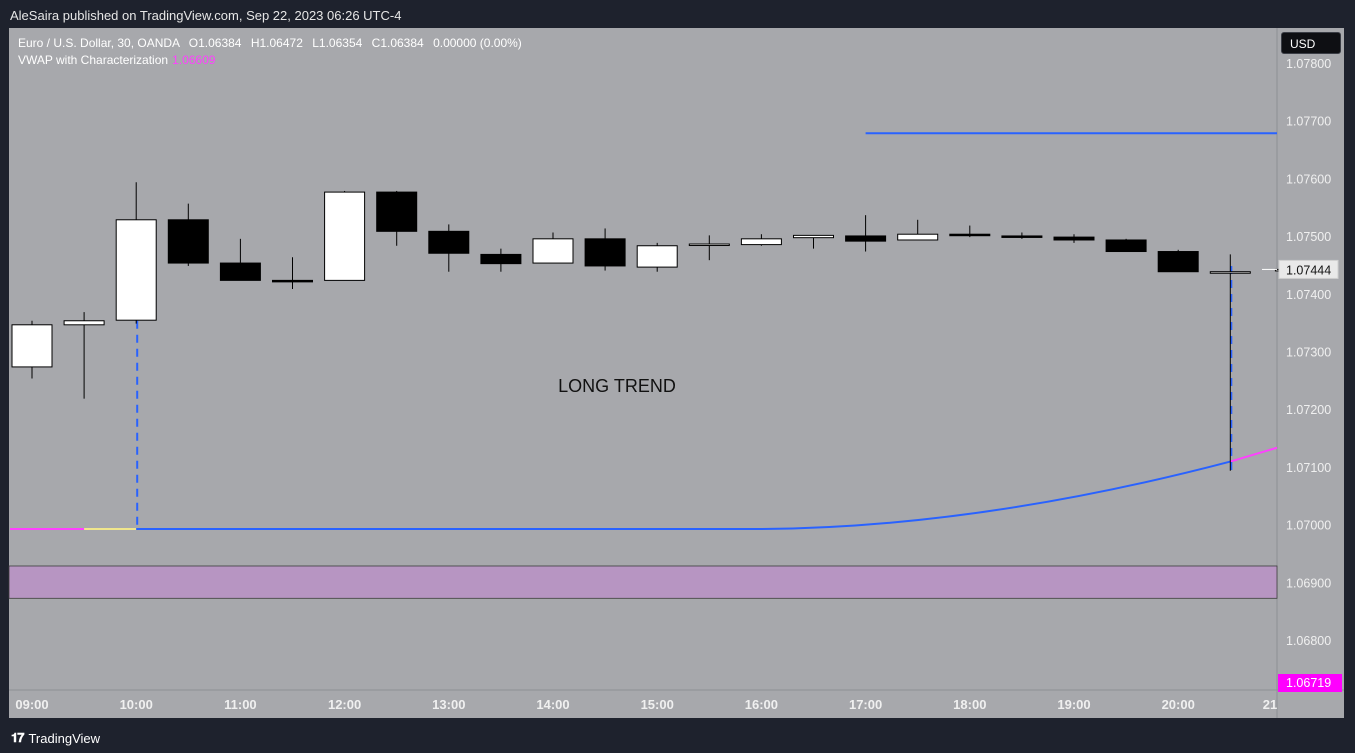 The image size is (1355, 753). I want to click on current-price-tag, so click(1308, 269).